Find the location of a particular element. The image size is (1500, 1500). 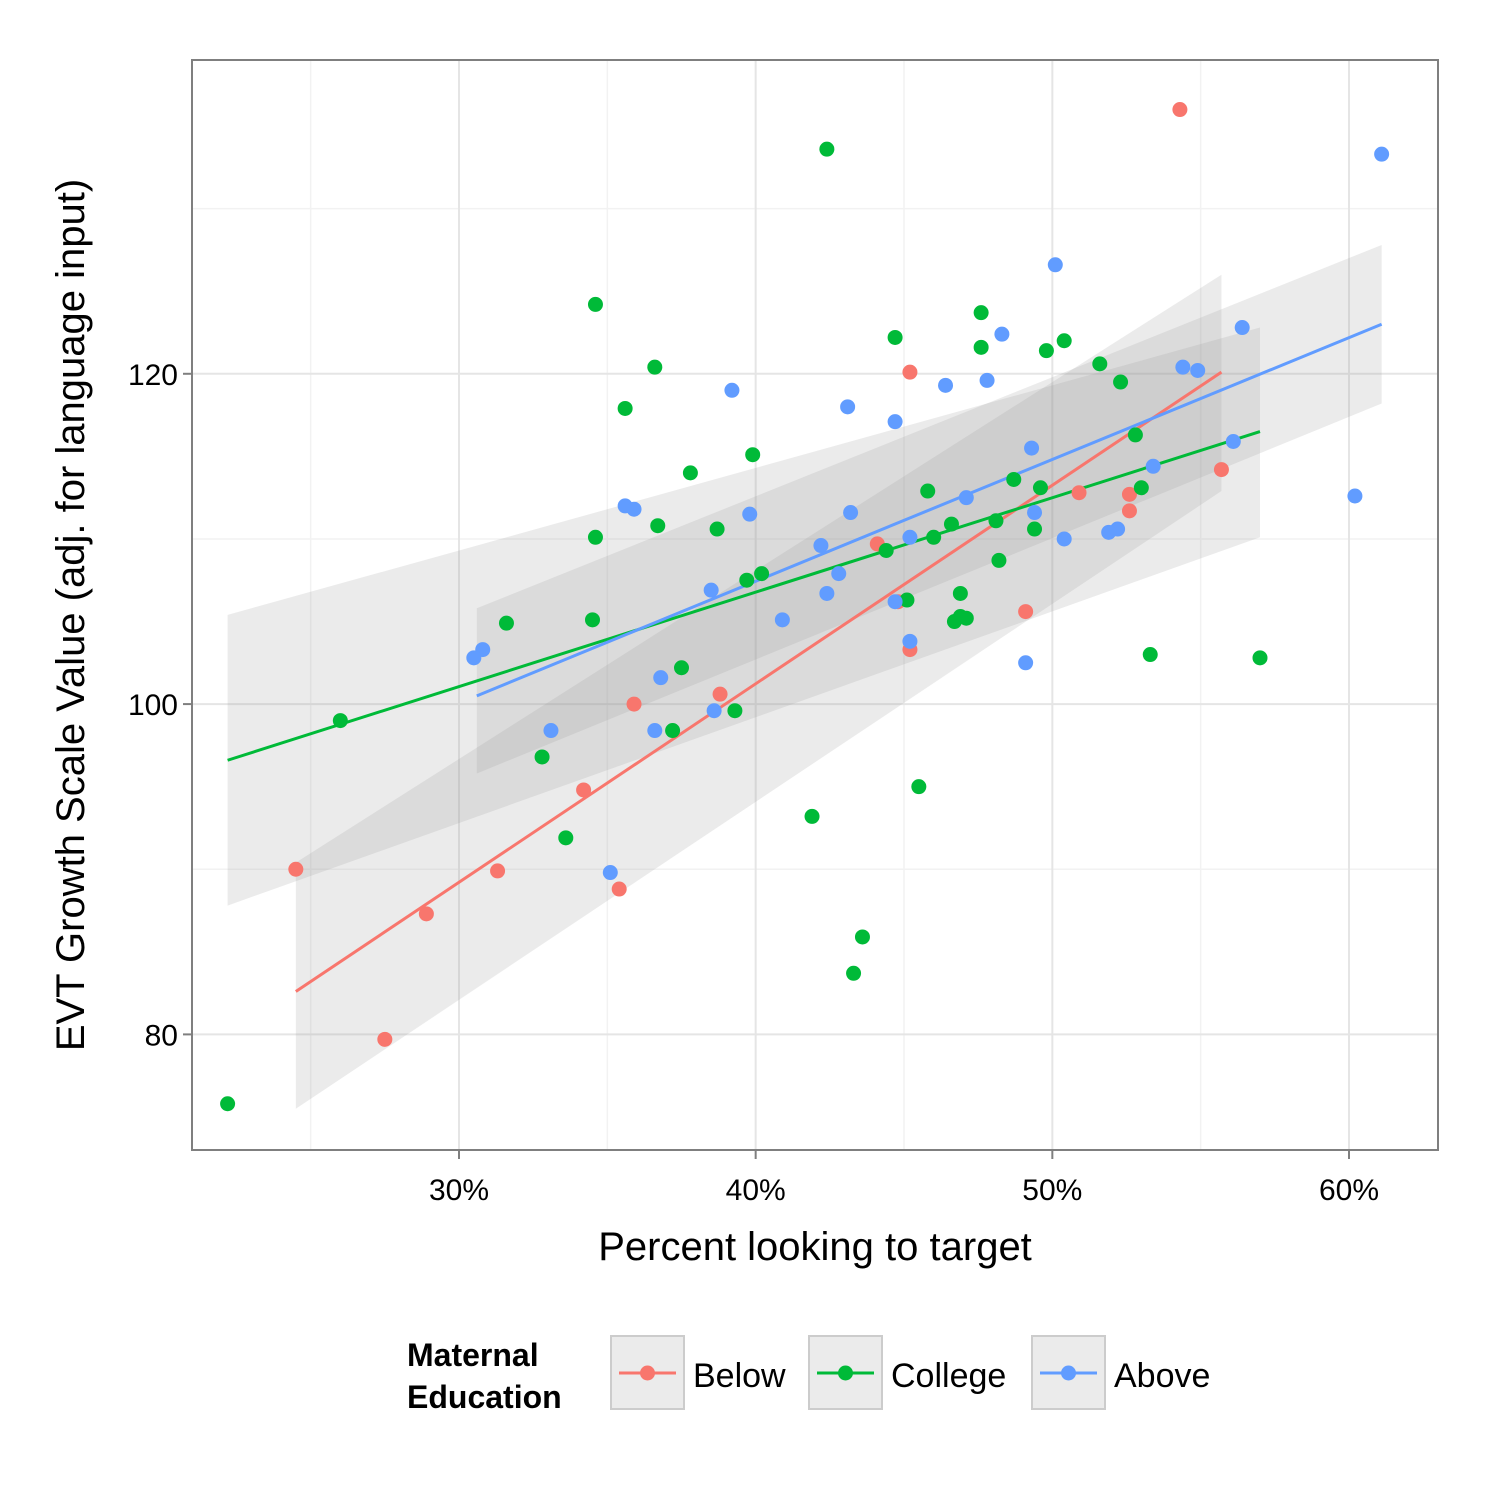

y-tick-label: 120 is located at coordinates (153, 375).